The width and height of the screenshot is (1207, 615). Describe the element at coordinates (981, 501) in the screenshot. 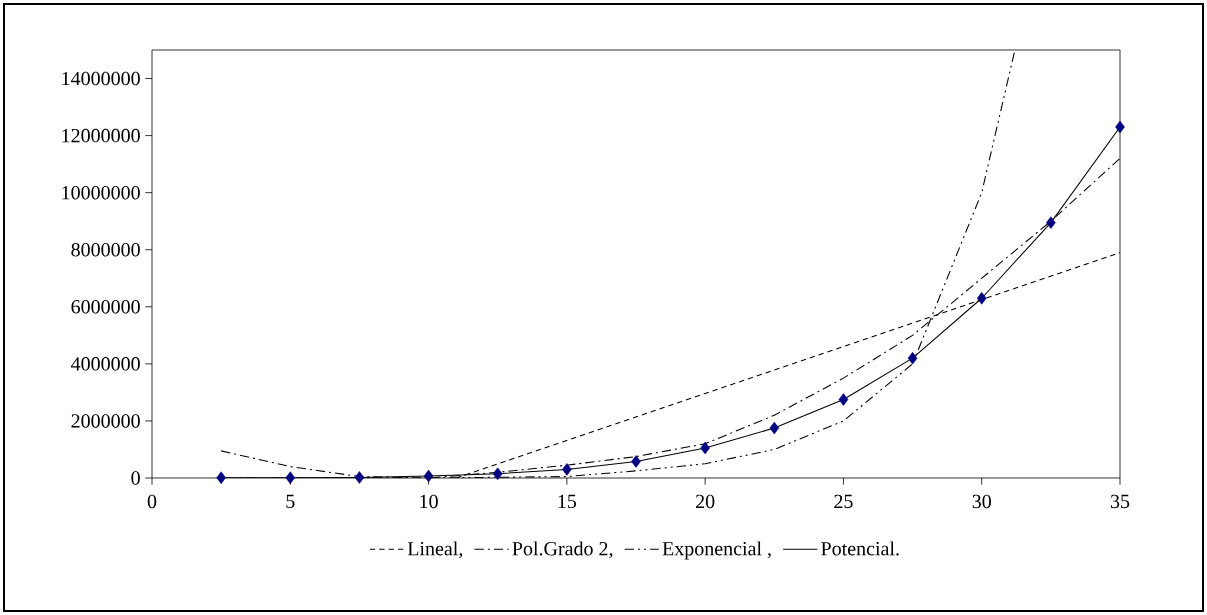

I see `x-tick-label: 30` at that location.